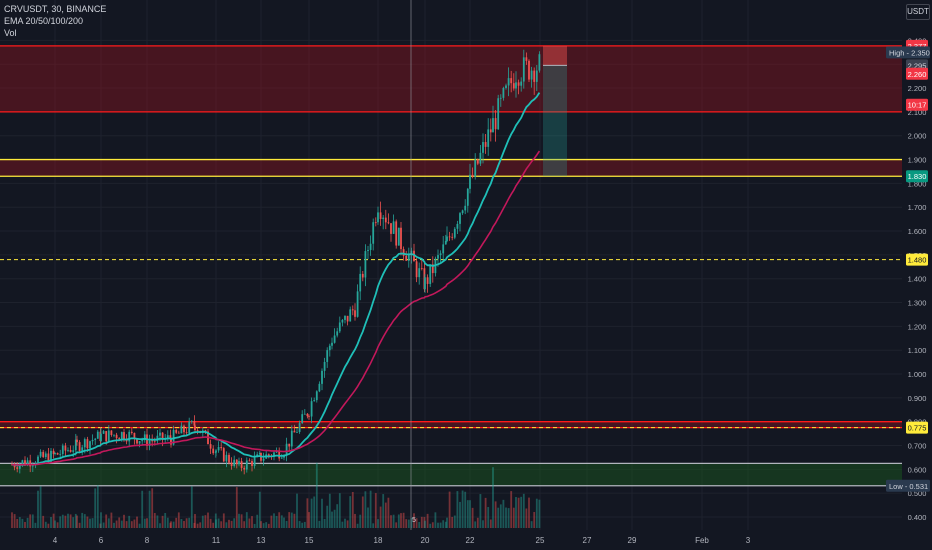 The height and width of the screenshot is (550, 932). What do you see at coordinates (216, 540) in the screenshot?
I see `time-tick-label: 11` at bounding box center [216, 540].